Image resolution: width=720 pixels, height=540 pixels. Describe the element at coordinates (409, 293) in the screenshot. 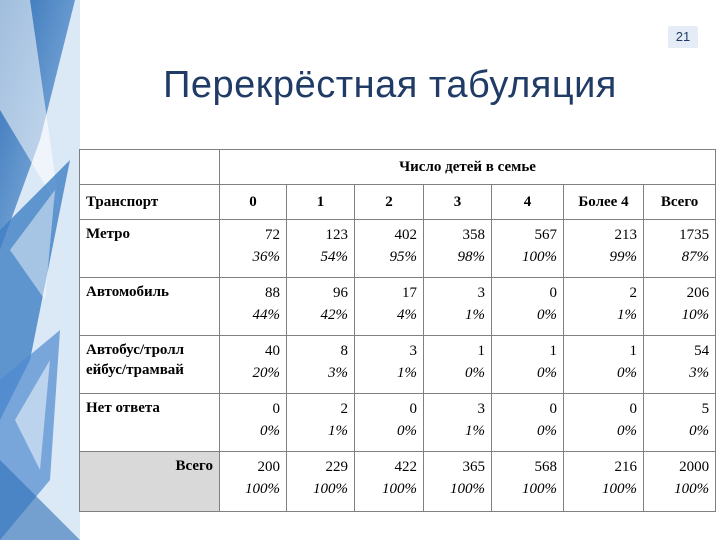

I see `cell-count: 17` at that location.